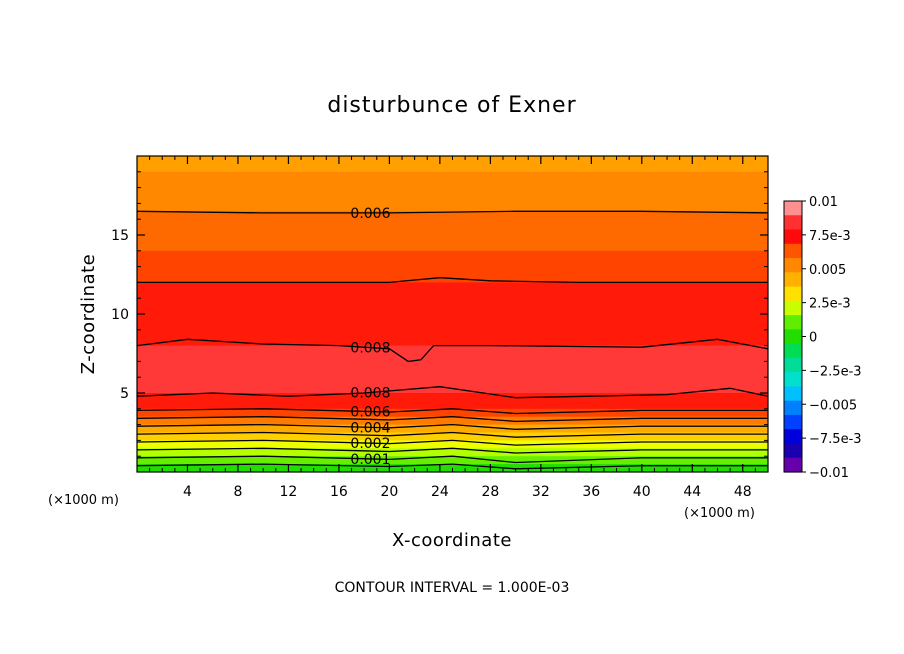 This screenshot has height=654, width=904. Describe the element at coordinates (452, 588) in the screenshot. I see `contour-interval-note: CONTOUR INTERVAL = 1.000E-03` at that location.